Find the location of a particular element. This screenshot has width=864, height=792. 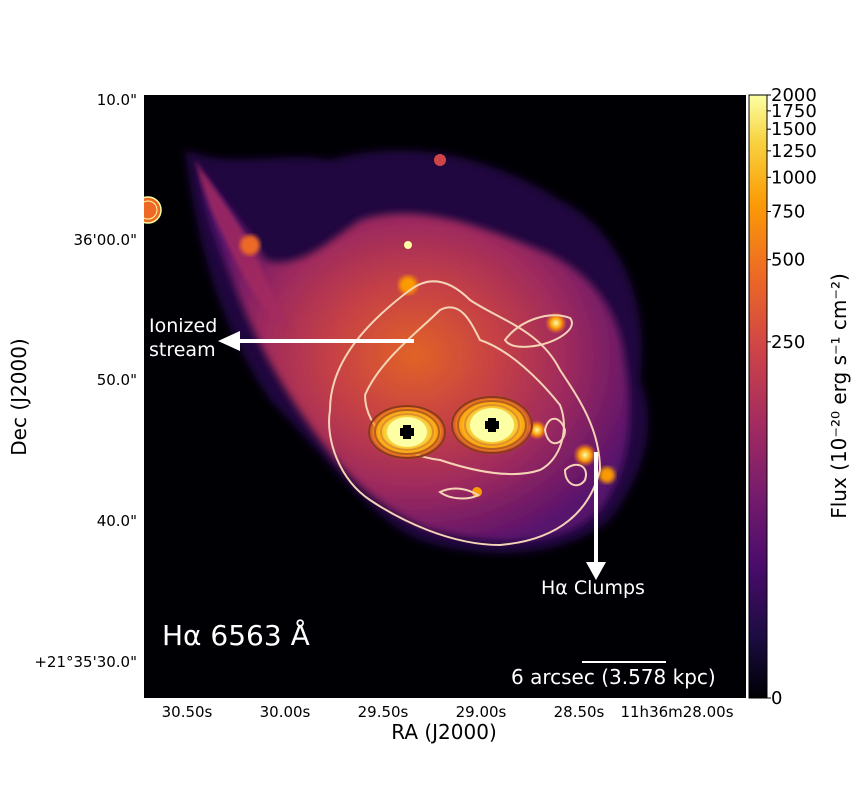

edge-star is located at coordinates (152, 210).